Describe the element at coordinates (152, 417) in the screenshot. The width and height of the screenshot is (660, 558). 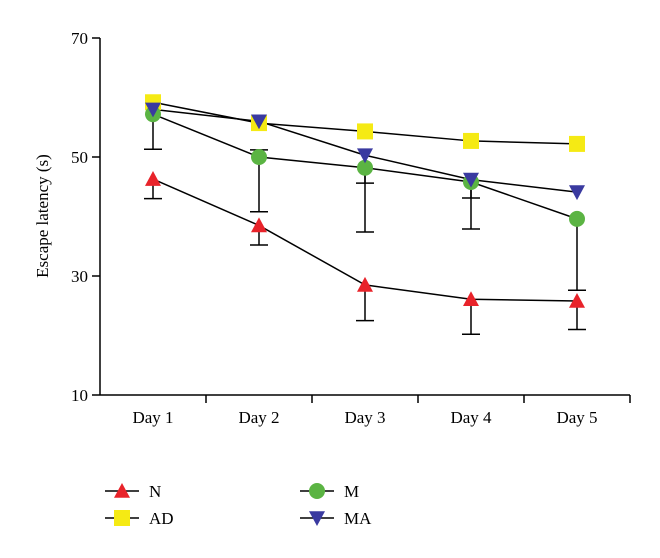
I see `x-tick-label: Day 1` at that location.